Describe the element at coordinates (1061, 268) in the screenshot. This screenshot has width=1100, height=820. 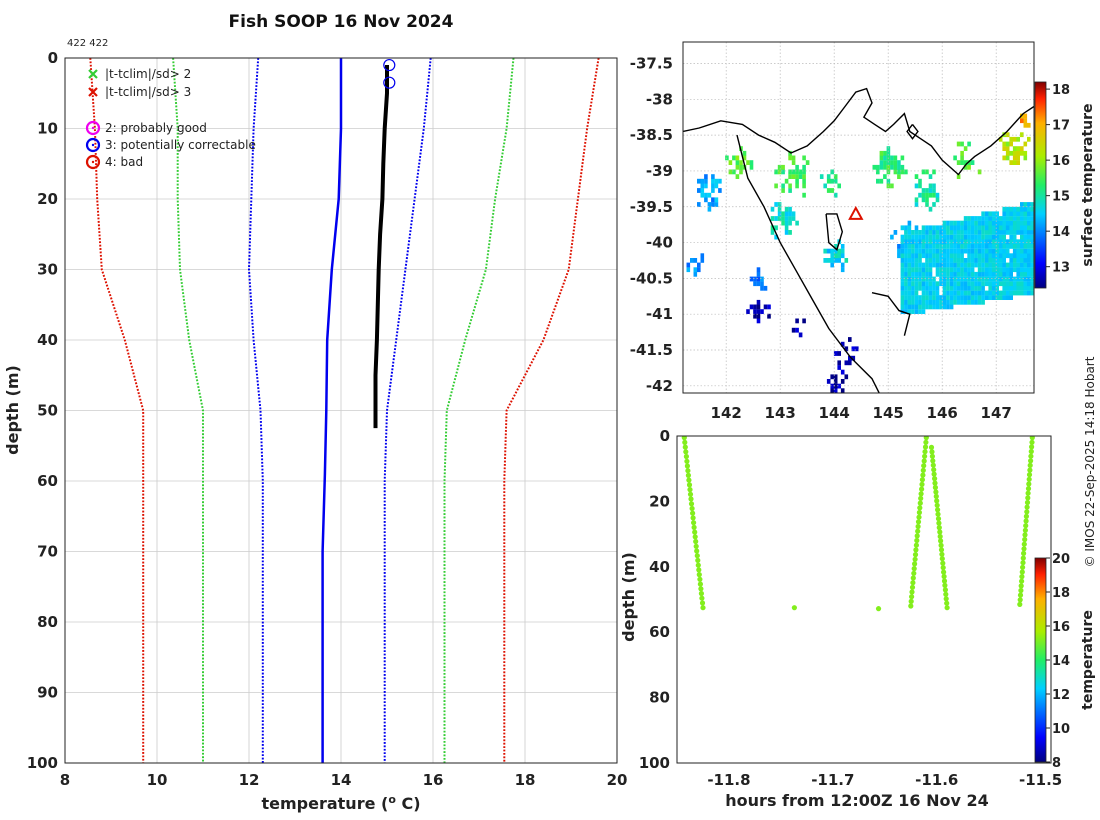
I see `colorbar-tick-label: 13` at that location.